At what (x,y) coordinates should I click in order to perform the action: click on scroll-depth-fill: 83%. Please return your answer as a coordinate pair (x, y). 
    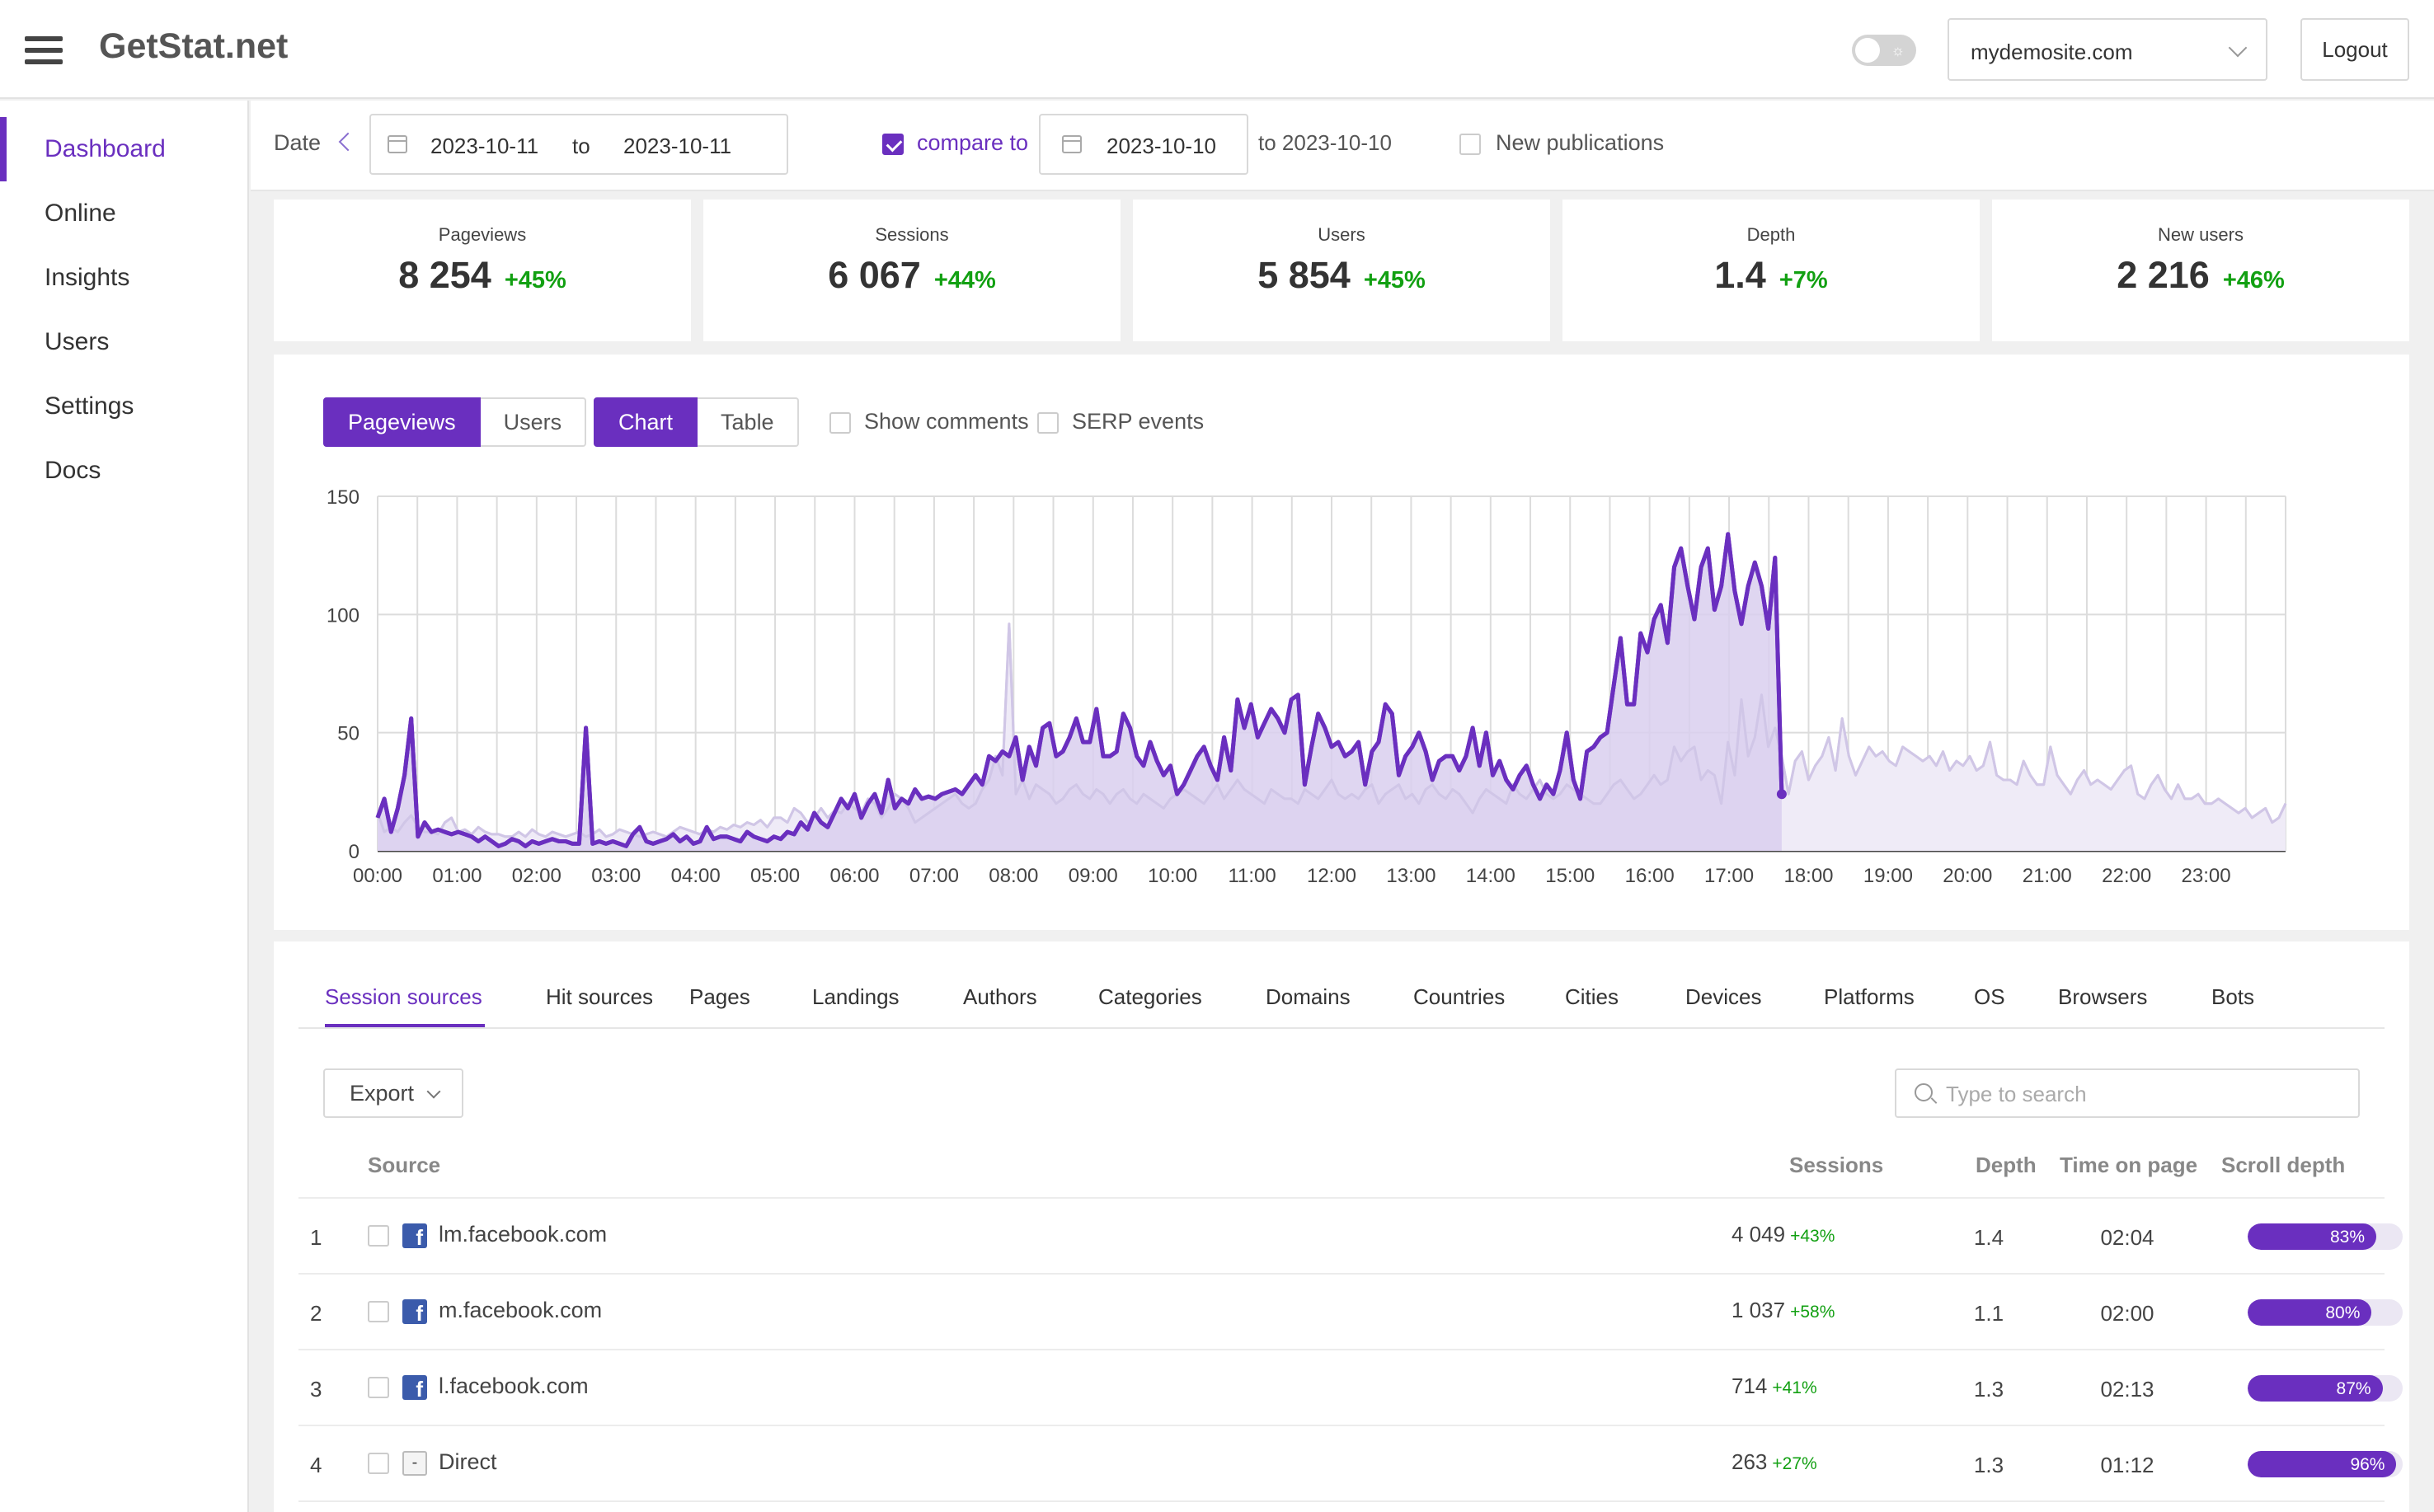
    Looking at the image, I should click on (2312, 1236).